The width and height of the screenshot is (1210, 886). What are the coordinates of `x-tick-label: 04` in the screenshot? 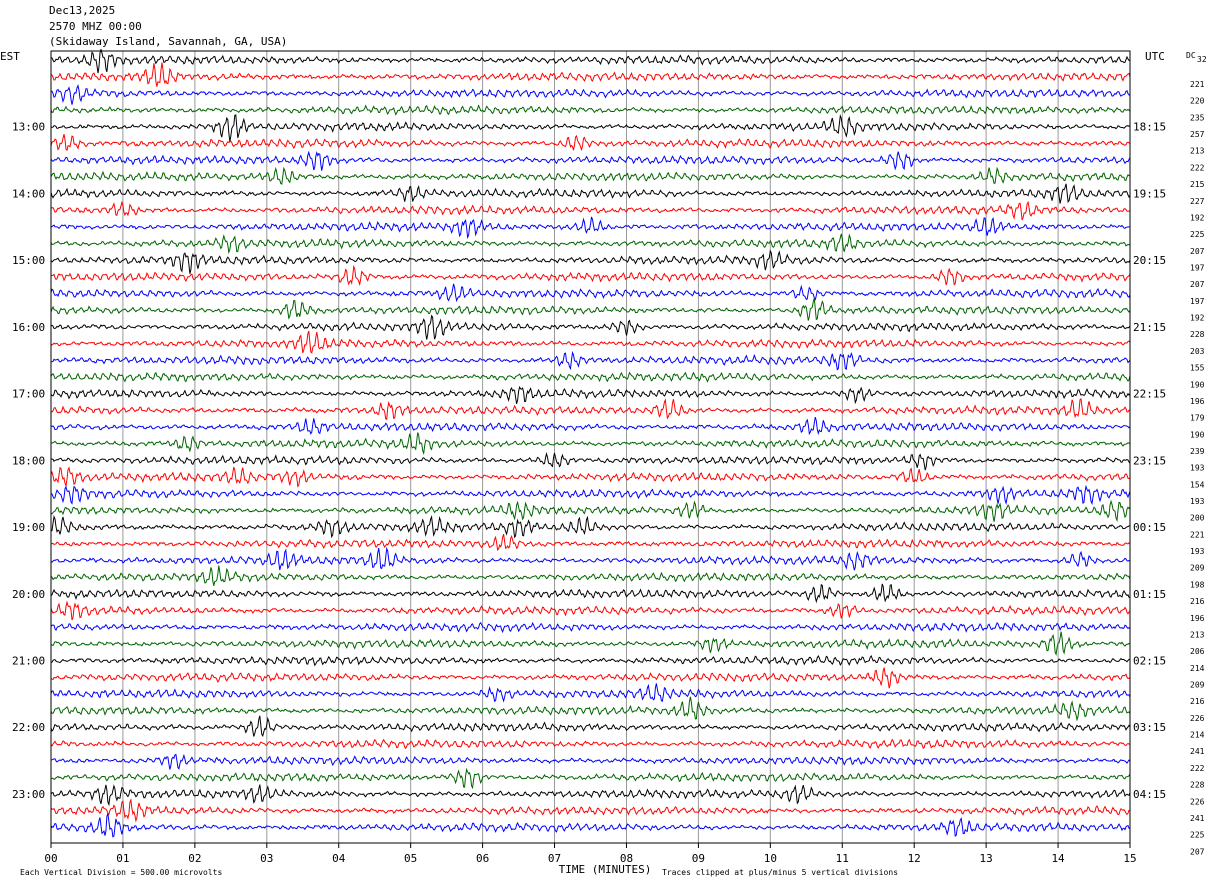 It's located at (339, 858).